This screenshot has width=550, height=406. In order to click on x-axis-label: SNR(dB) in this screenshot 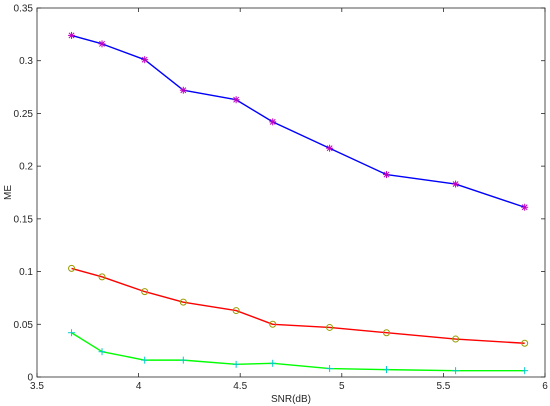, I will do `click(291, 399)`.